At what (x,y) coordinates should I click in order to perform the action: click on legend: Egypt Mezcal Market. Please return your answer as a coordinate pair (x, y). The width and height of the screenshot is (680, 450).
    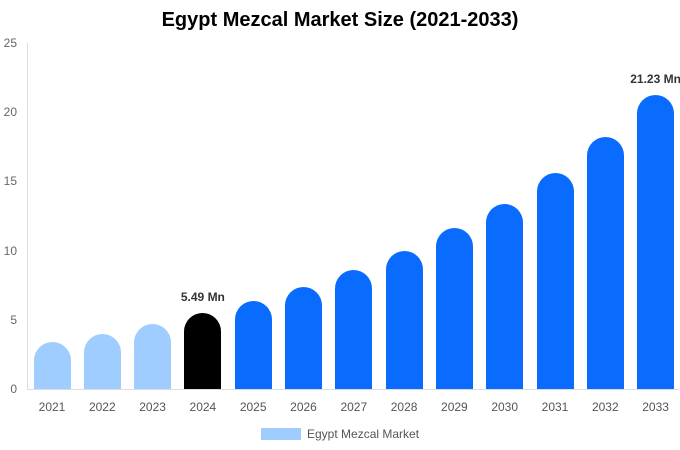
    Looking at the image, I should click on (340, 434).